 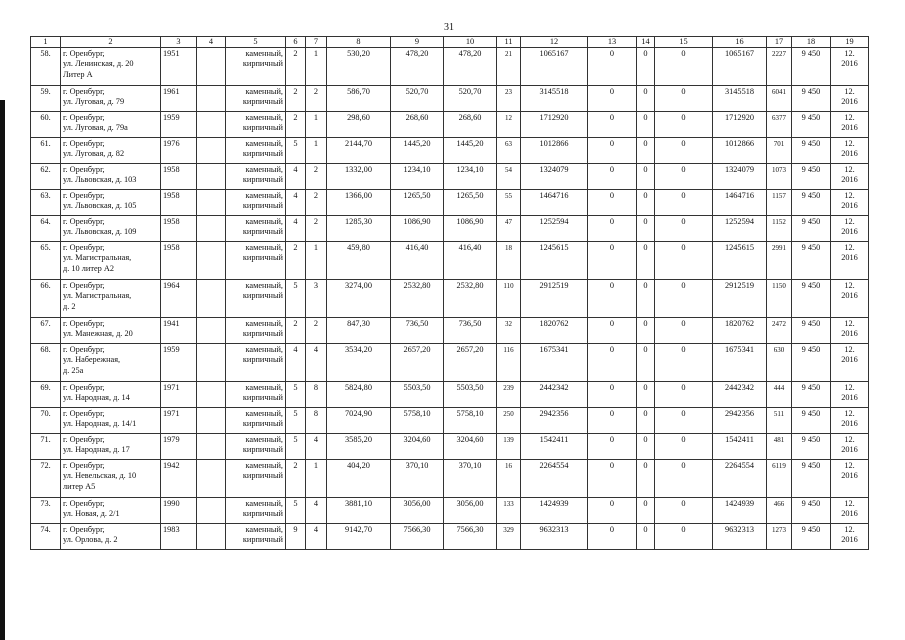 What do you see at coordinates (295, 229) in the screenshot?
I see `cell-floors: 4` at bounding box center [295, 229].